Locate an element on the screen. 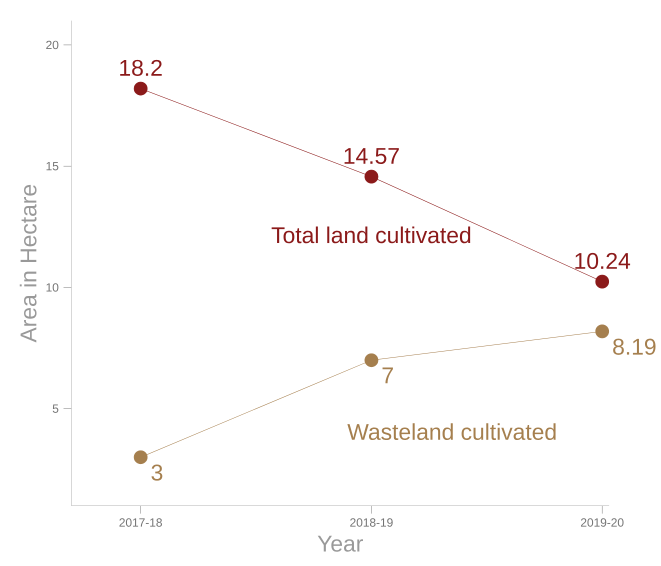  data-label: 7 is located at coordinates (387, 376).